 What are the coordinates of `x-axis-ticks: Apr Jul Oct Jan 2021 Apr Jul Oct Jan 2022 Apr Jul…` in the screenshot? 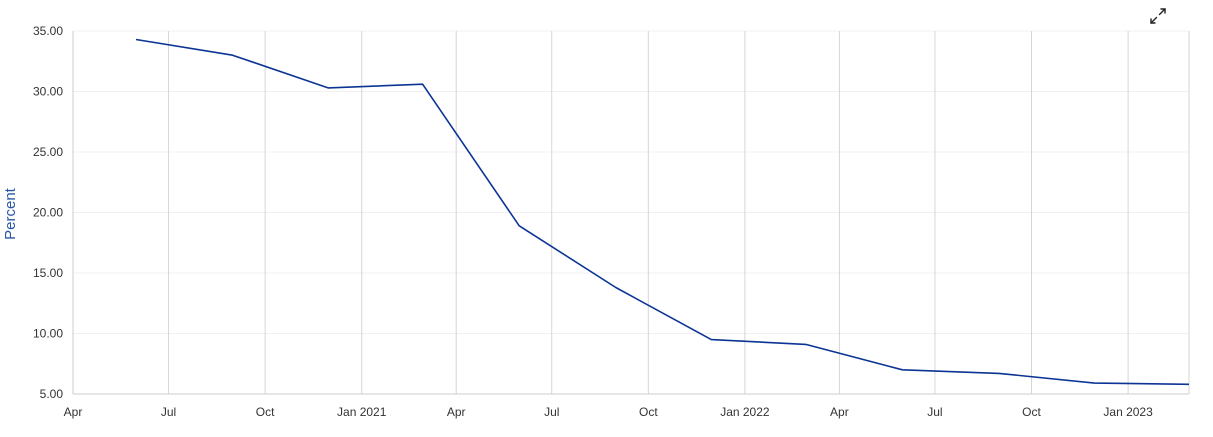 It's located at (608, 412).